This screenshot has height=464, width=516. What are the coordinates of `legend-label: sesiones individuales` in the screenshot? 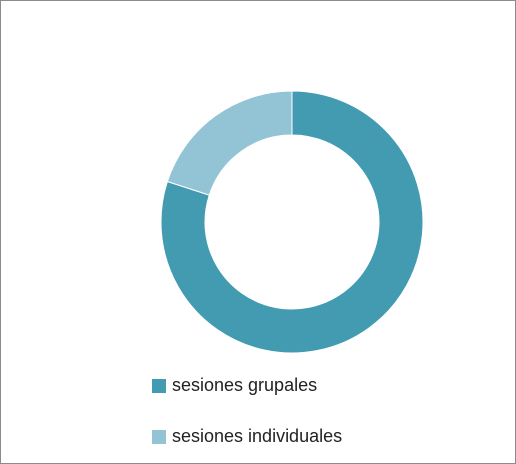 It's located at (257, 436).